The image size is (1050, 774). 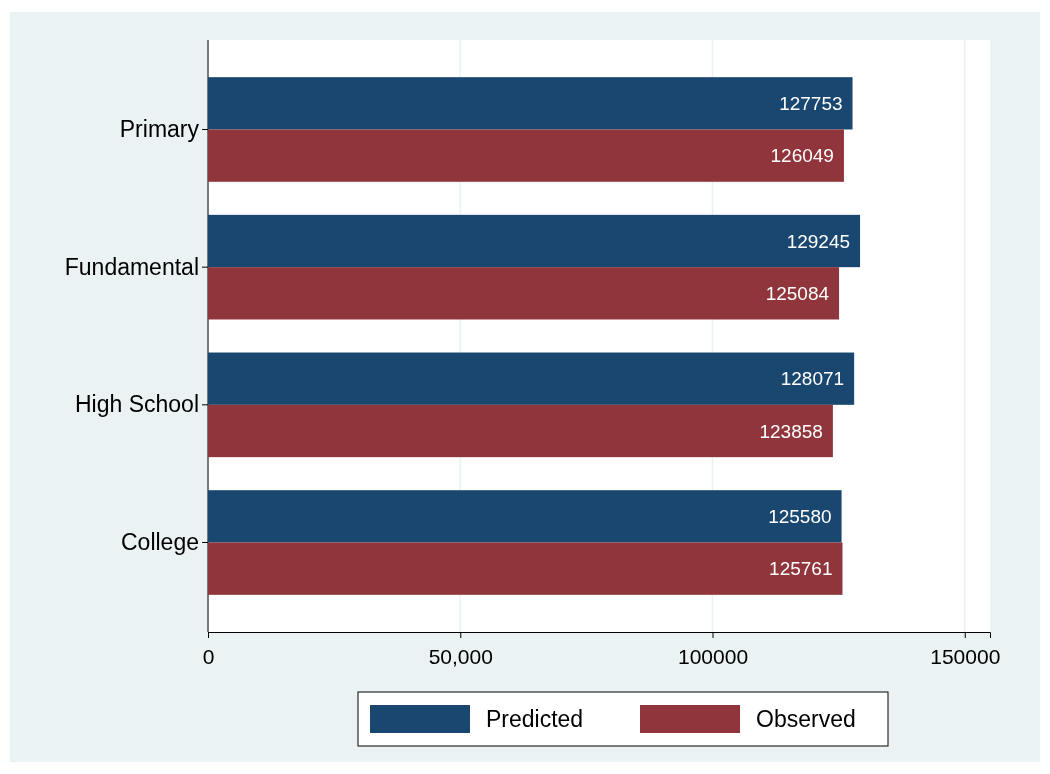 What do you see at coordinates (131, 266) in the screenshot?
I see `y-tick-label: Fundamental` at bounding box center [131, 266].